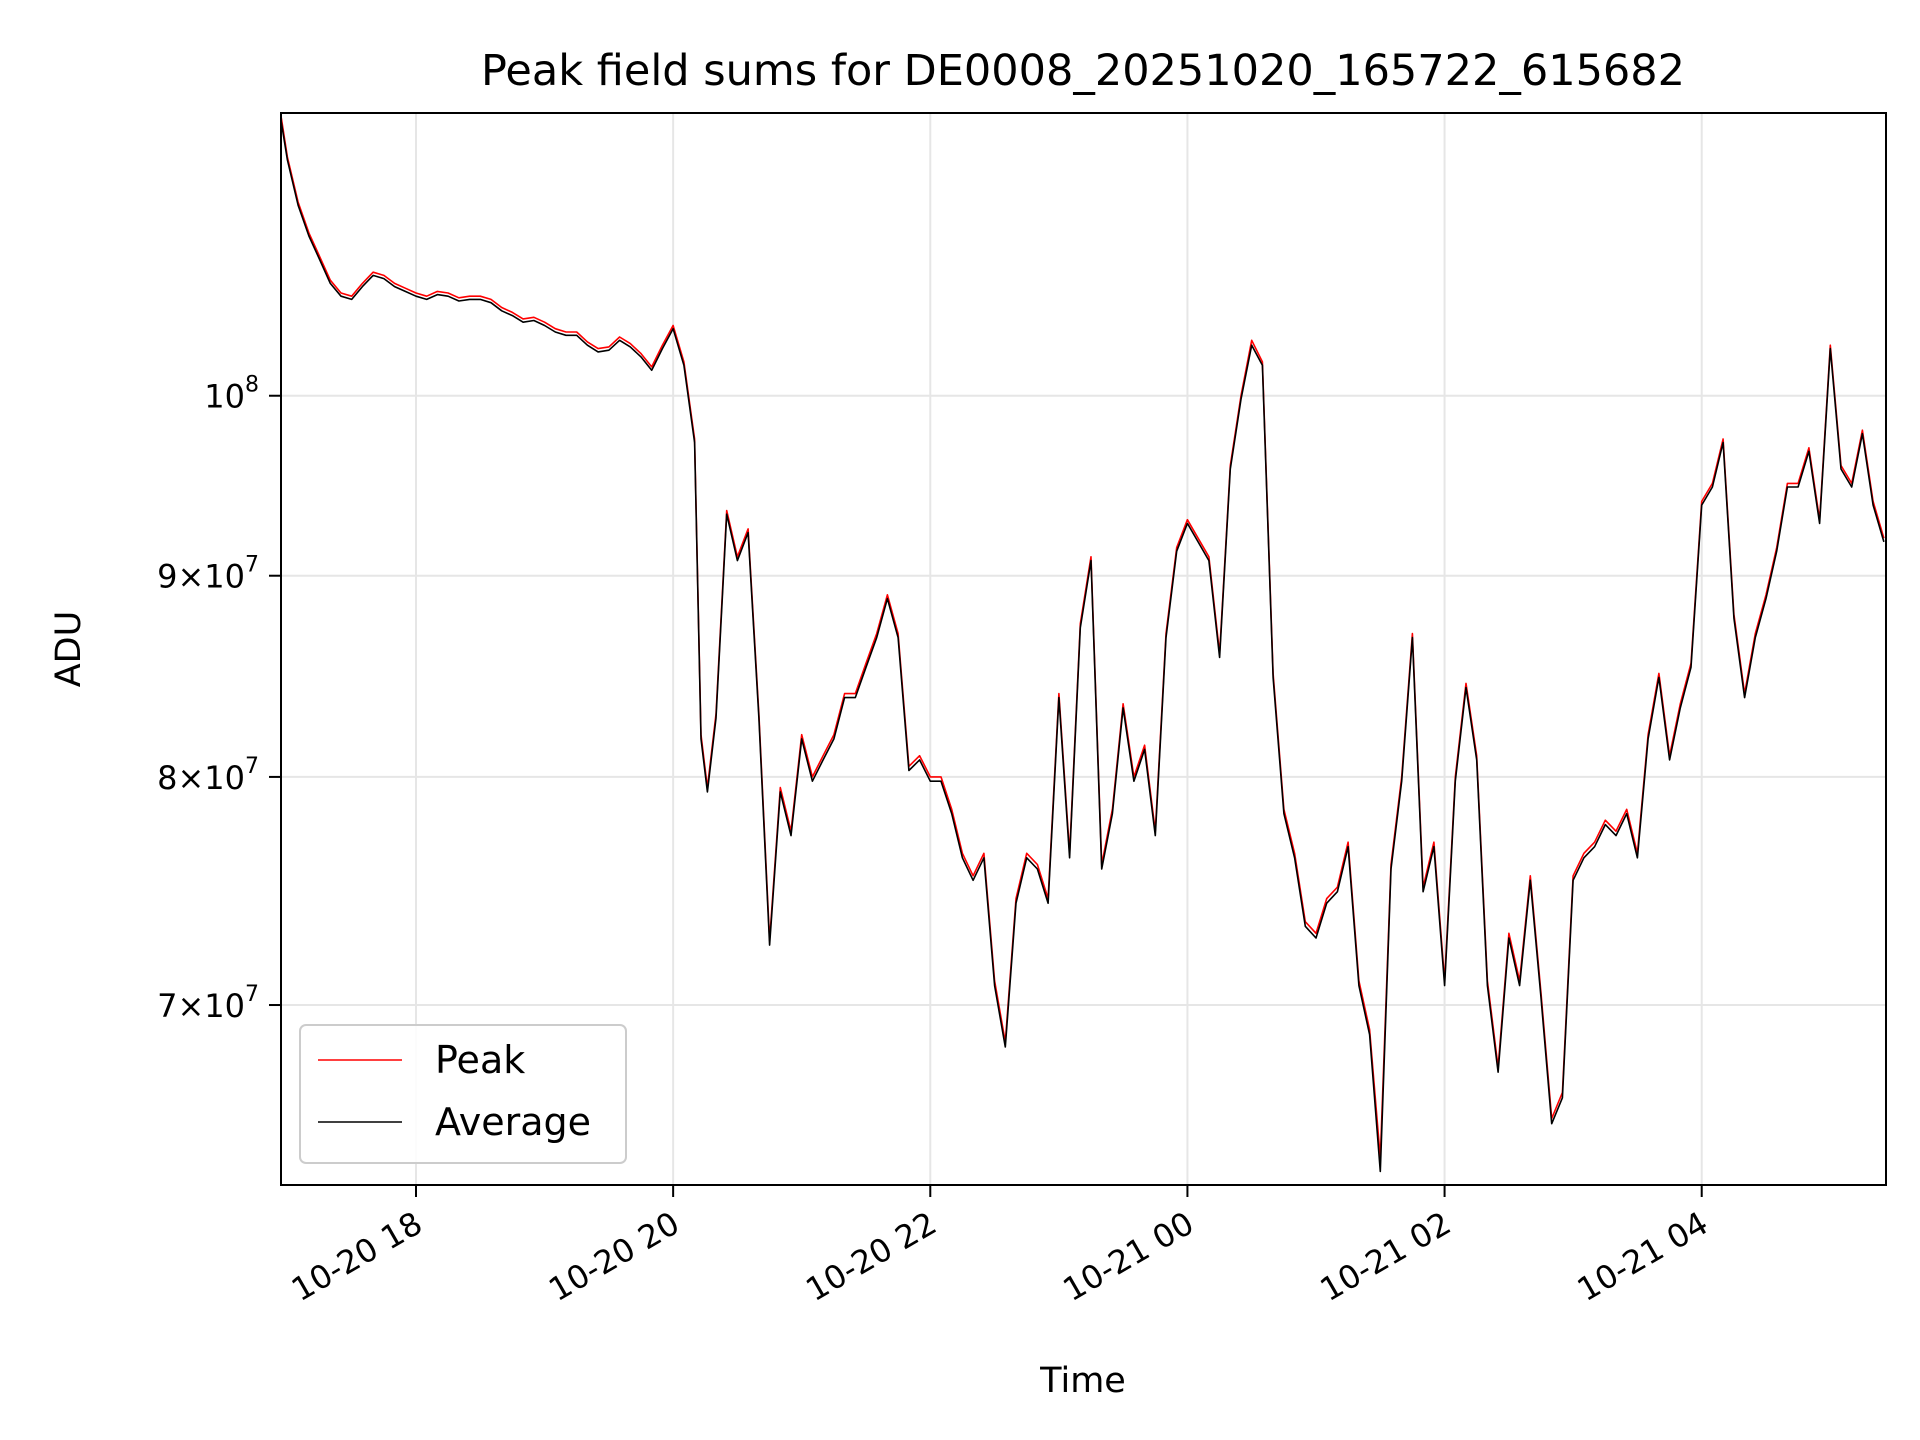 The image size is (1920, 1440). Describe the element at coordinates (208, 574) in the screenshot. I see `y-tick-label: 9×107` at that location.